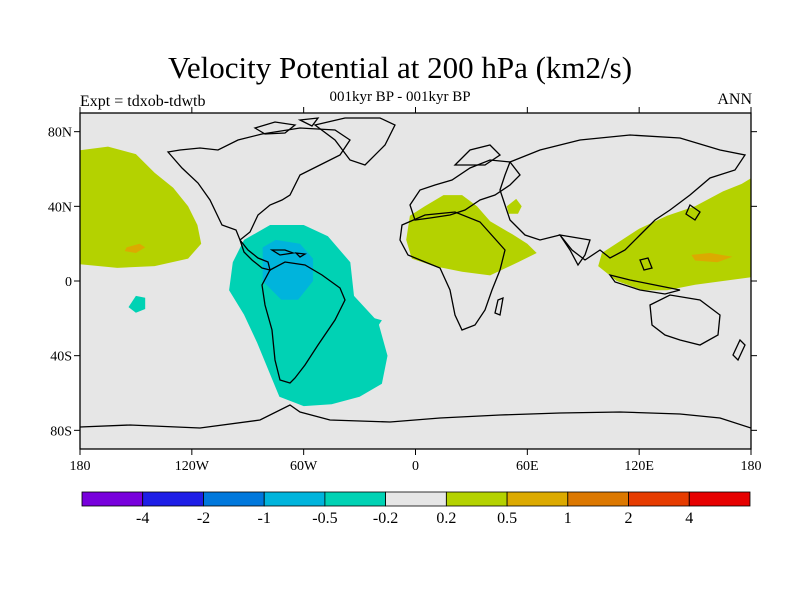 The width and height of the screenshot is (800, 600). What do you see at coordinates (477, 155) in the screenshot?
I see `coastline-scandinavia` at bounding box center [477, 155].